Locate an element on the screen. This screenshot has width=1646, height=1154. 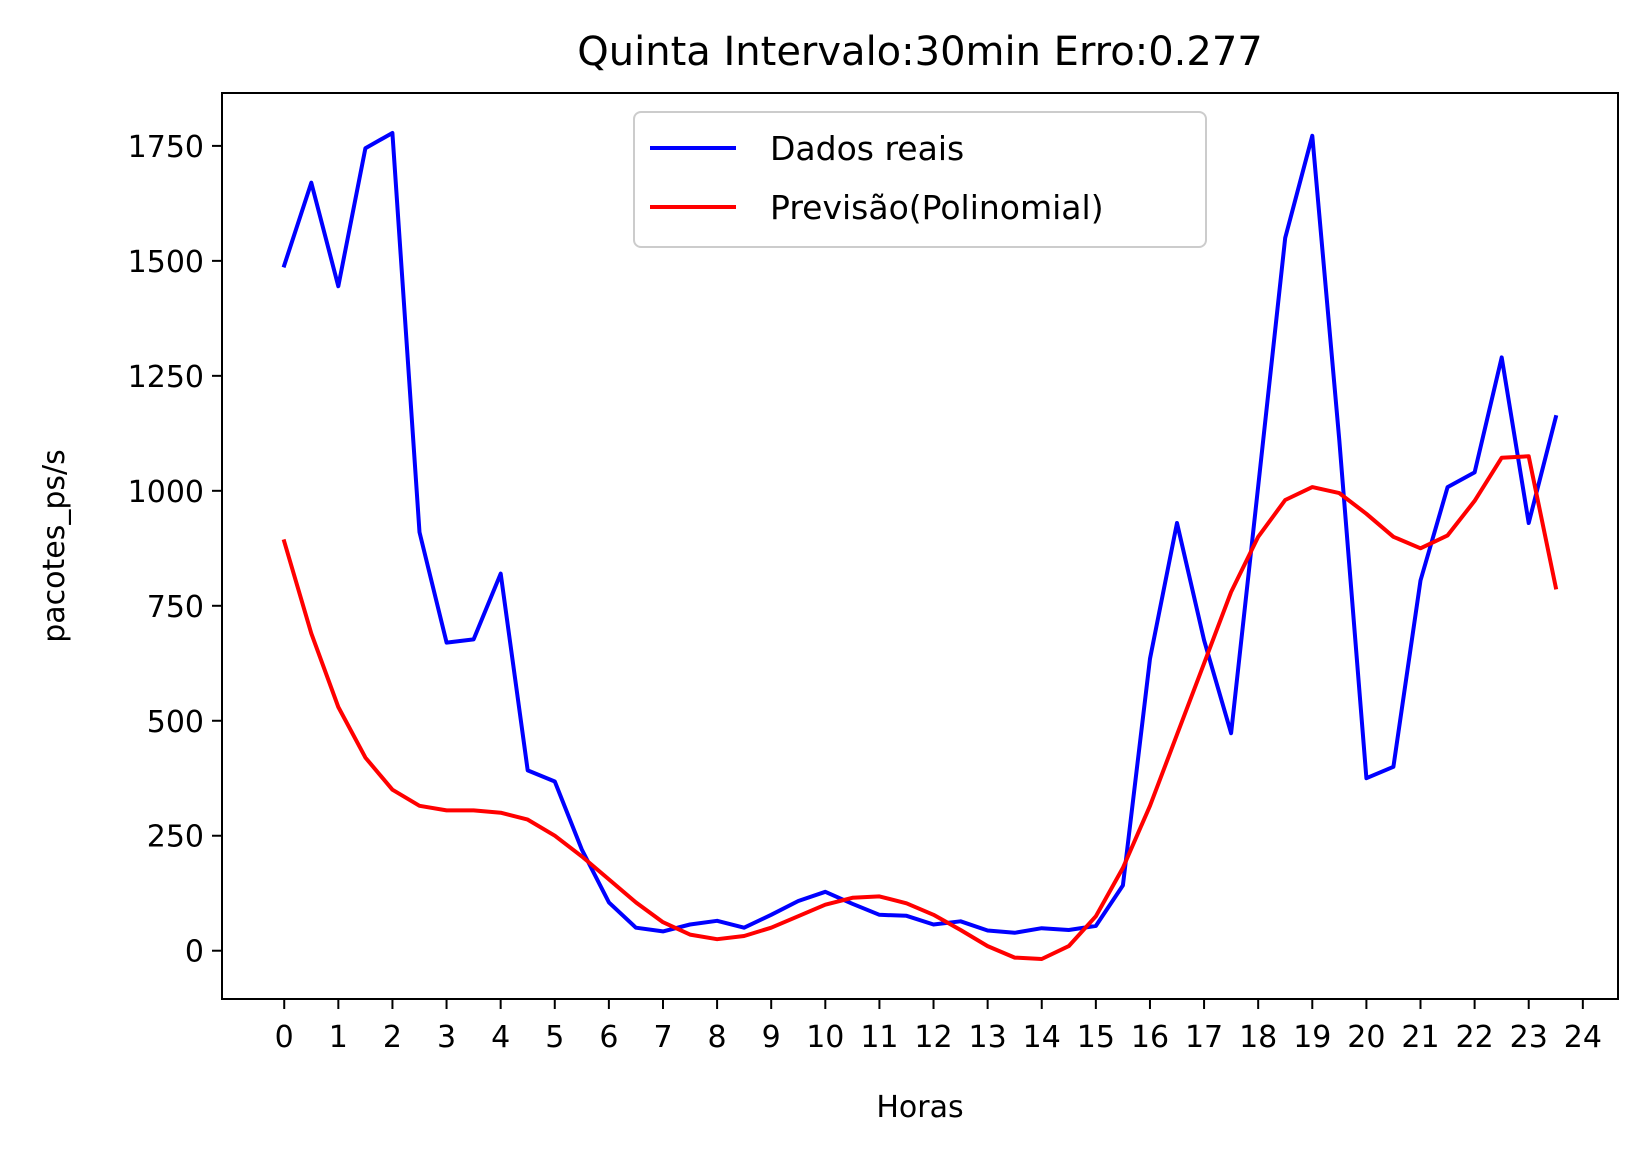
legend-label-dados-reais: Dados reais is located at coordinates (867, 148).